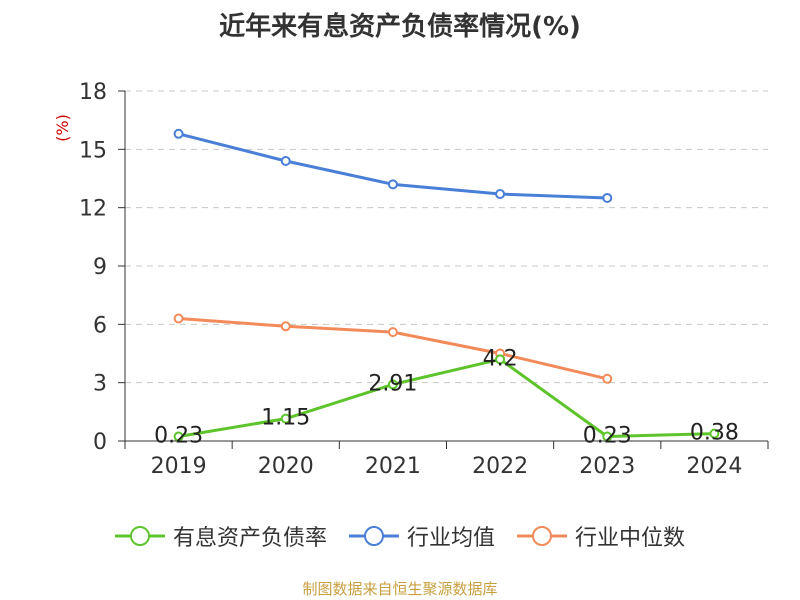 This screenshot has width=800, height=600. Describe the element at coordinates (450, 538) in the screenshot. I see `legend-label-2: 行业均值` at that location.